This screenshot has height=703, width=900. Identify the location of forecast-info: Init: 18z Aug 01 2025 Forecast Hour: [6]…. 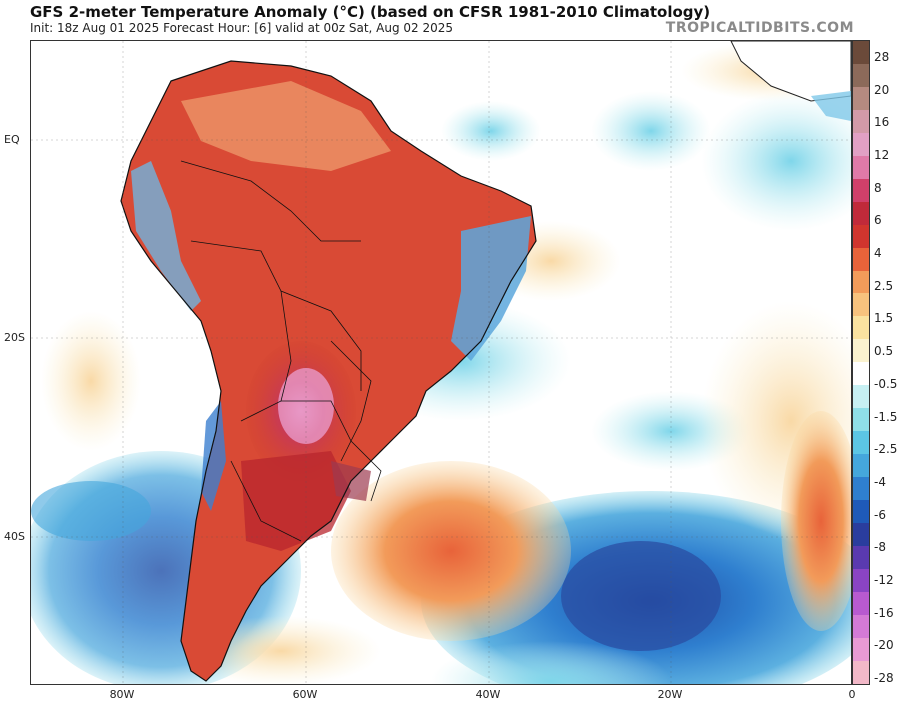
(242, 28).